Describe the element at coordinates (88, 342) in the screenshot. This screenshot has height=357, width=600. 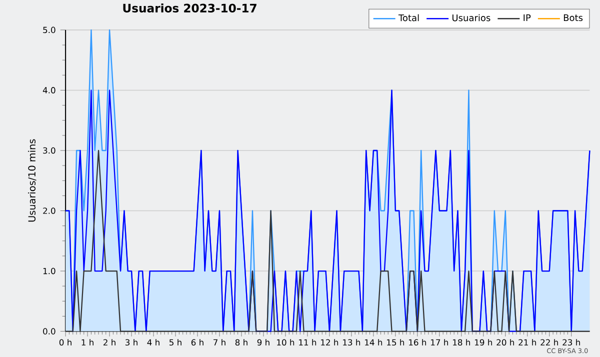
I see `x-tick-label: 1 h` at that location.